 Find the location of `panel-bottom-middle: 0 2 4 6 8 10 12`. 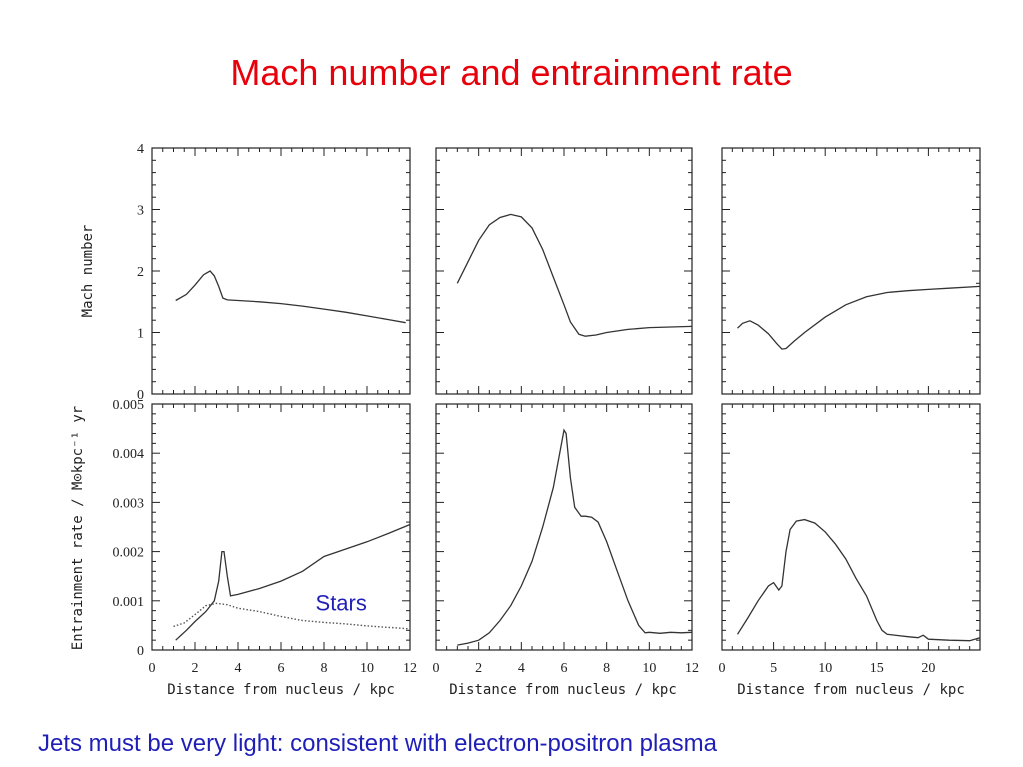

panel-bottom-middle: 0 2 4 6 8 10 12 is located at coordinates (566, 539).